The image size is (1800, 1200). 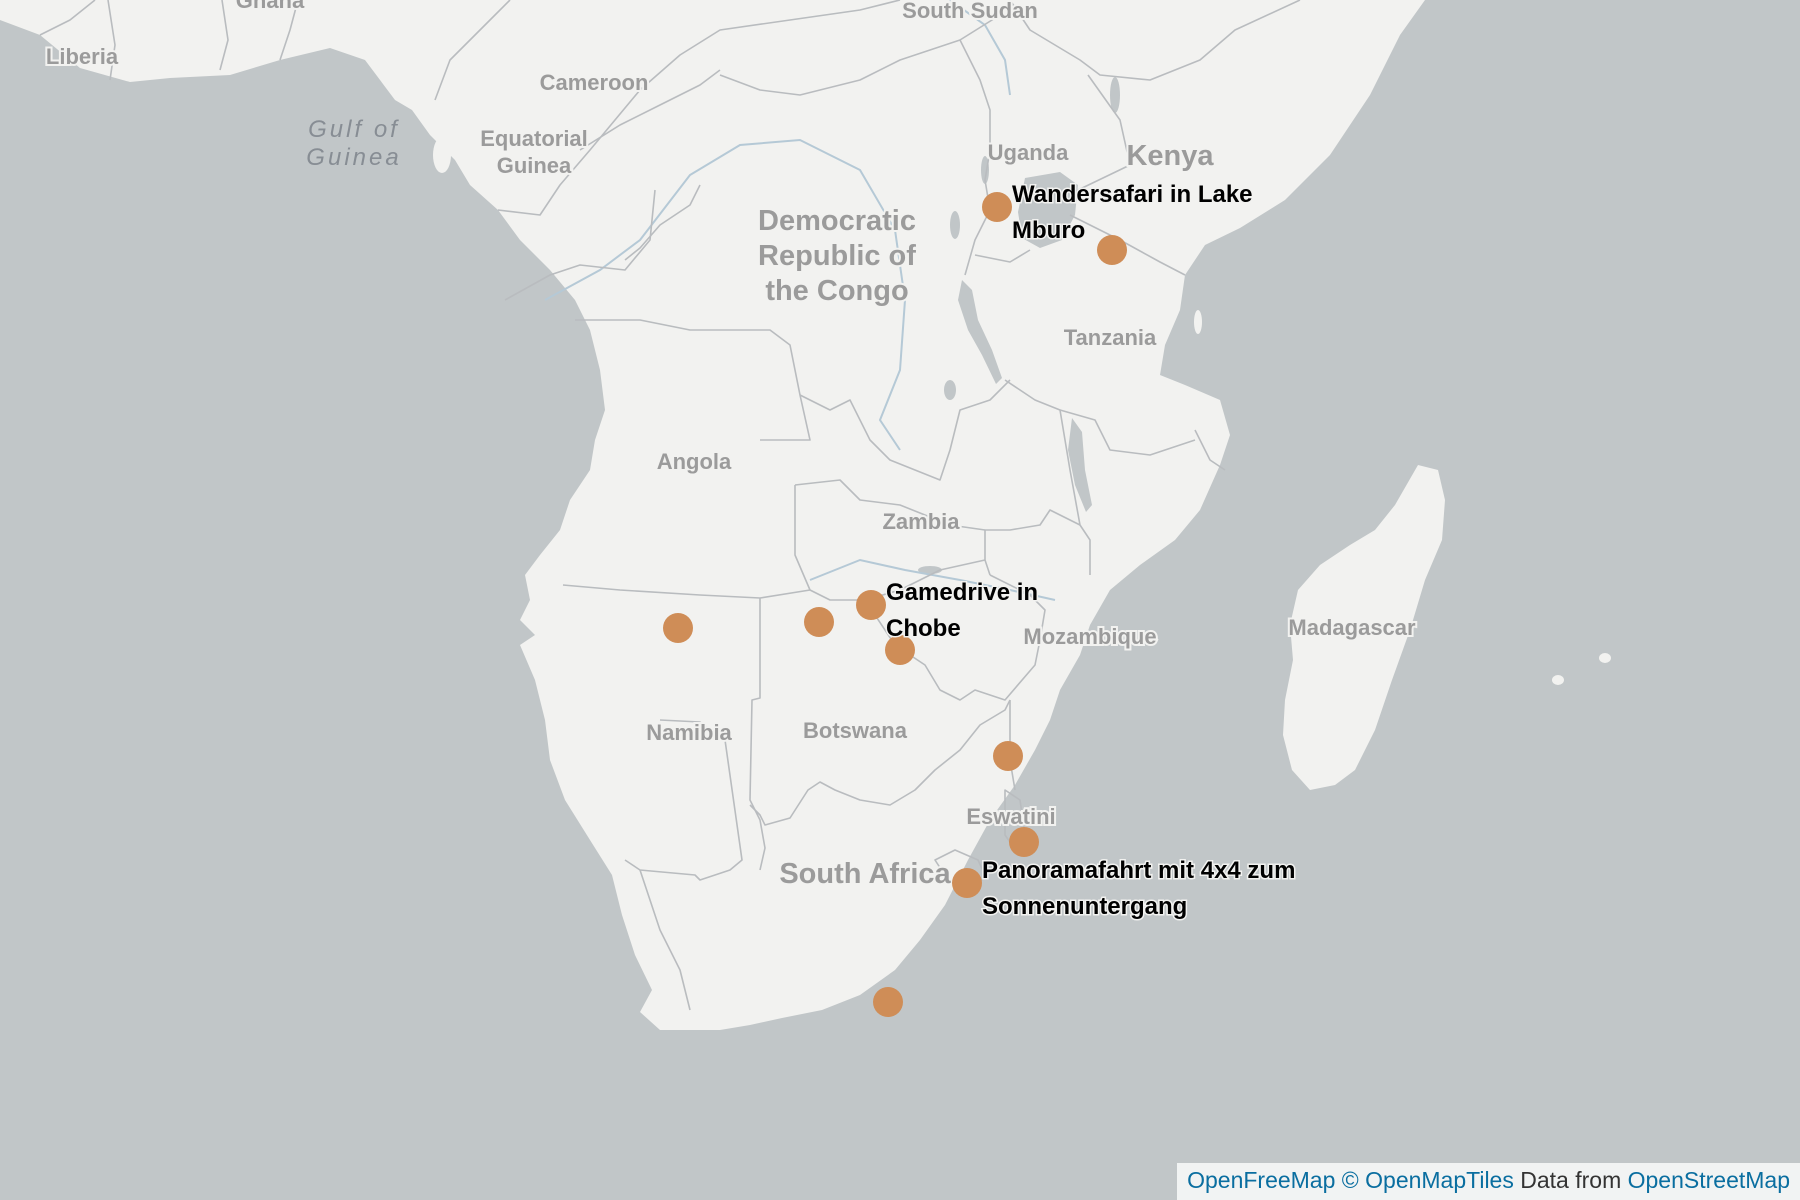 I want to click on lake-turkana, so click(x=1115, y=95).